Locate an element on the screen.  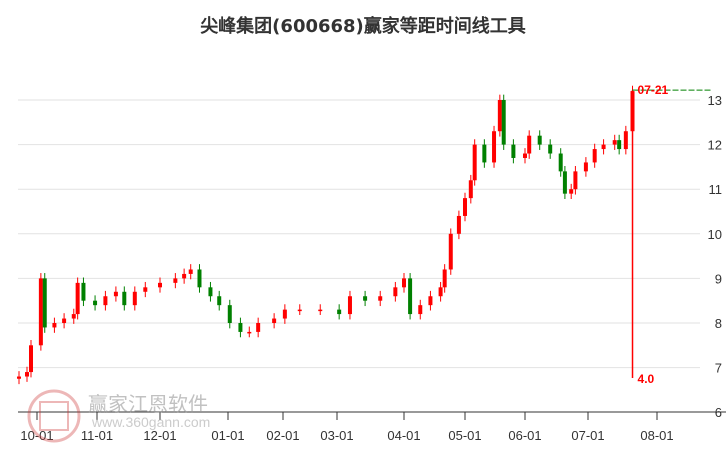
x-tick-label: 07-01 is located at coordinates (587, 435).